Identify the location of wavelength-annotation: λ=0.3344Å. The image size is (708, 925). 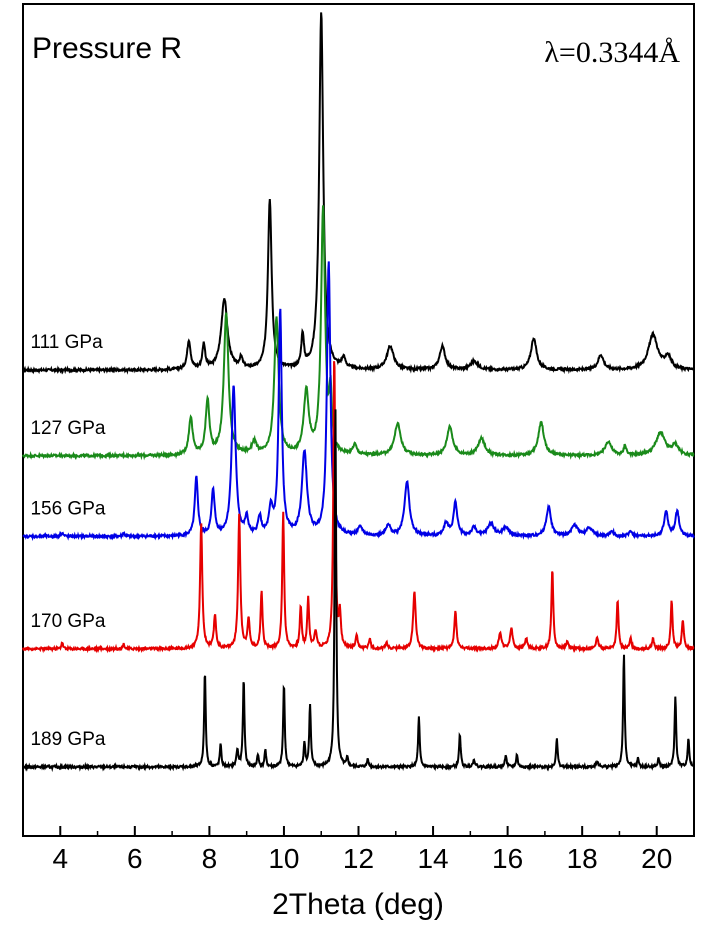
(612, 52).